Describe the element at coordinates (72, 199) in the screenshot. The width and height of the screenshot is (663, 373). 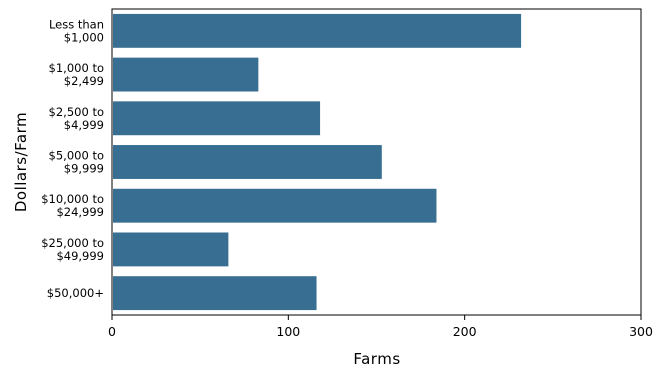
I see `y-category-label-line: $10,000 to` at that location.